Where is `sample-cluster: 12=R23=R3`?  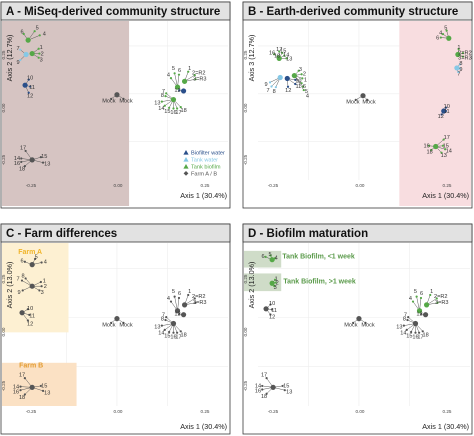
sample-cluster: 12=R23=R3 is located at coordinates (194, 75).